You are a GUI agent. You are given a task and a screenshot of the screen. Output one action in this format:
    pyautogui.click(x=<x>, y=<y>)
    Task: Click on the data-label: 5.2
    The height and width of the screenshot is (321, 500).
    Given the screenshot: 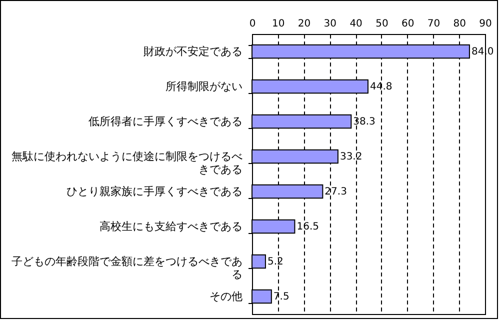 What is the action you would take?
    pyautogui.click(x=275, y=262)
    